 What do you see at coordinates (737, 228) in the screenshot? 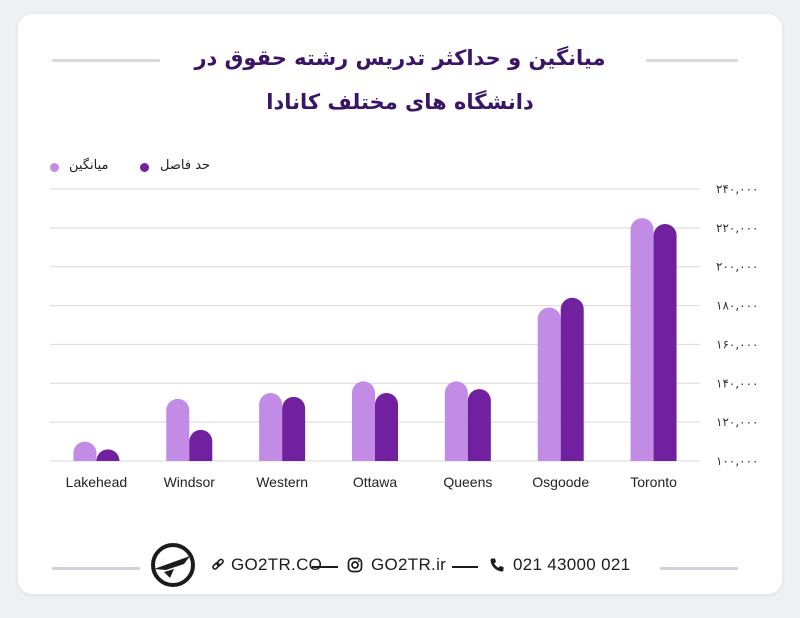
I see `y-tick-label: ۲۲۰,۰۰۰` at bounding box center [737, 228].